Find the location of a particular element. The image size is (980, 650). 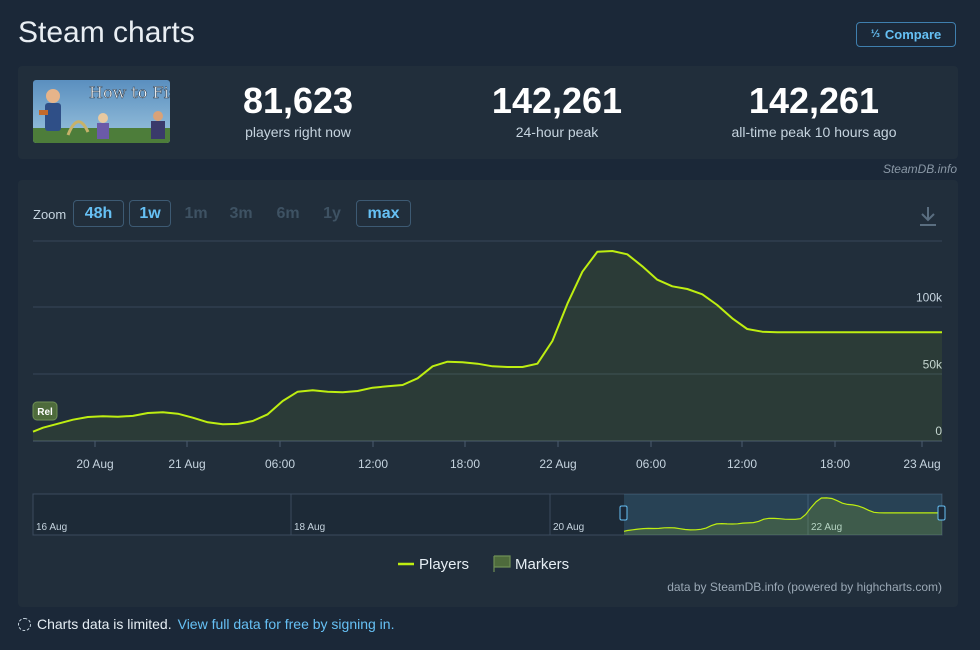

download-icon is located at coordinates (928, 216).